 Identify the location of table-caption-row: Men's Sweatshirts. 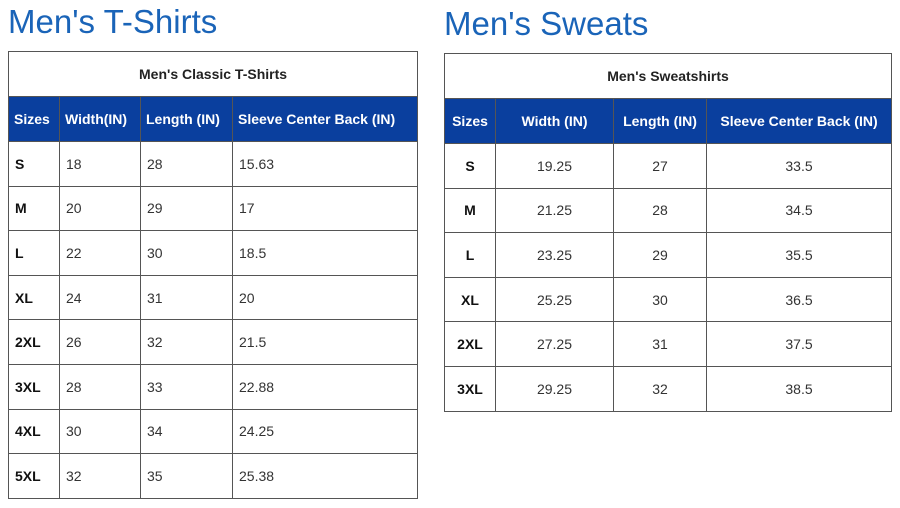
(668, 76).